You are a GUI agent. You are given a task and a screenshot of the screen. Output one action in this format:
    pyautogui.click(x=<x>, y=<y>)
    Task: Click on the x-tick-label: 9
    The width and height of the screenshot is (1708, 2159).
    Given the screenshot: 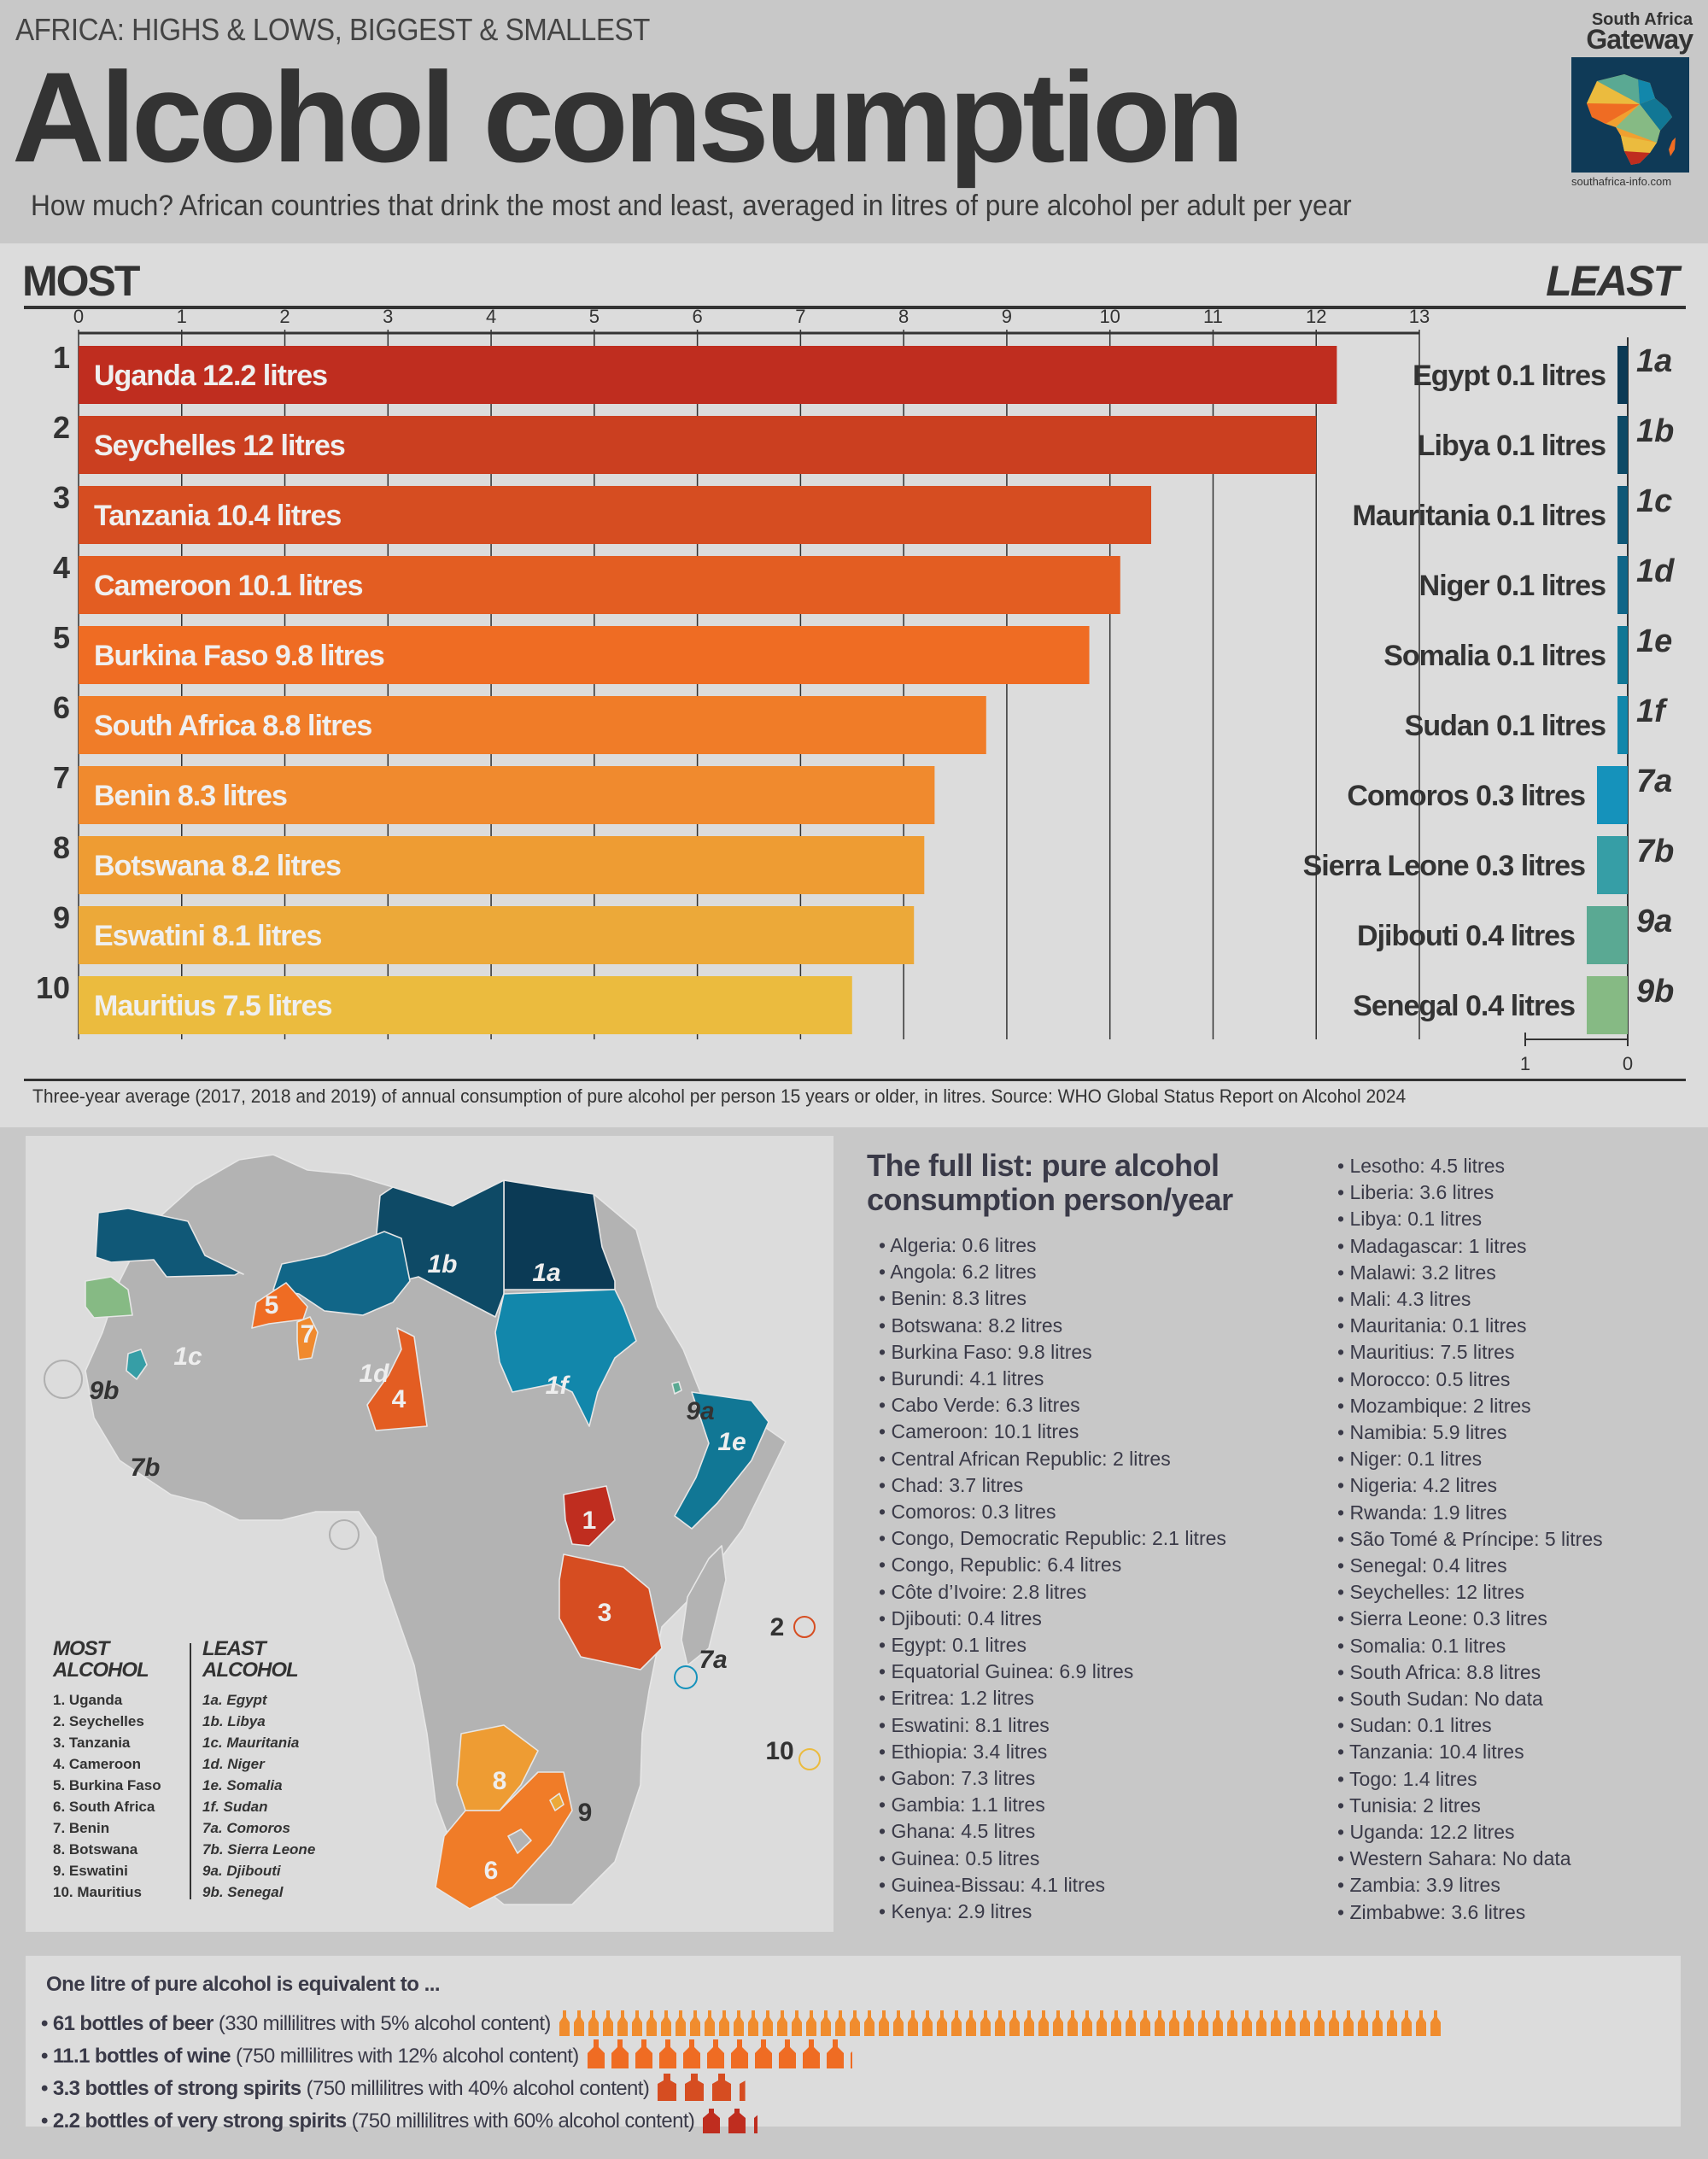 What is the action you would take?
    pyautogui.click(x=1007, y=317)
    